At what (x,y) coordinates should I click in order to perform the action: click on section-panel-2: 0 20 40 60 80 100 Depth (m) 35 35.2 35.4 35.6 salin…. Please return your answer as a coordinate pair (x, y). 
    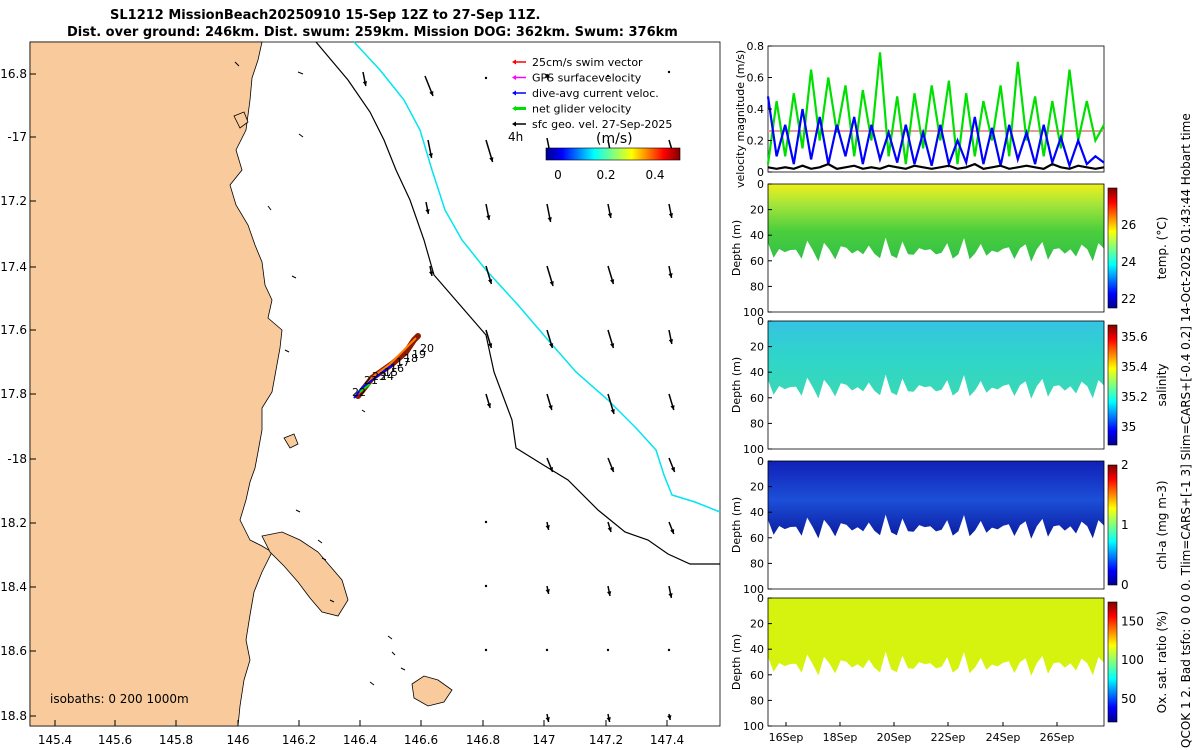
    Looking at the image, I should click on (949, 385).